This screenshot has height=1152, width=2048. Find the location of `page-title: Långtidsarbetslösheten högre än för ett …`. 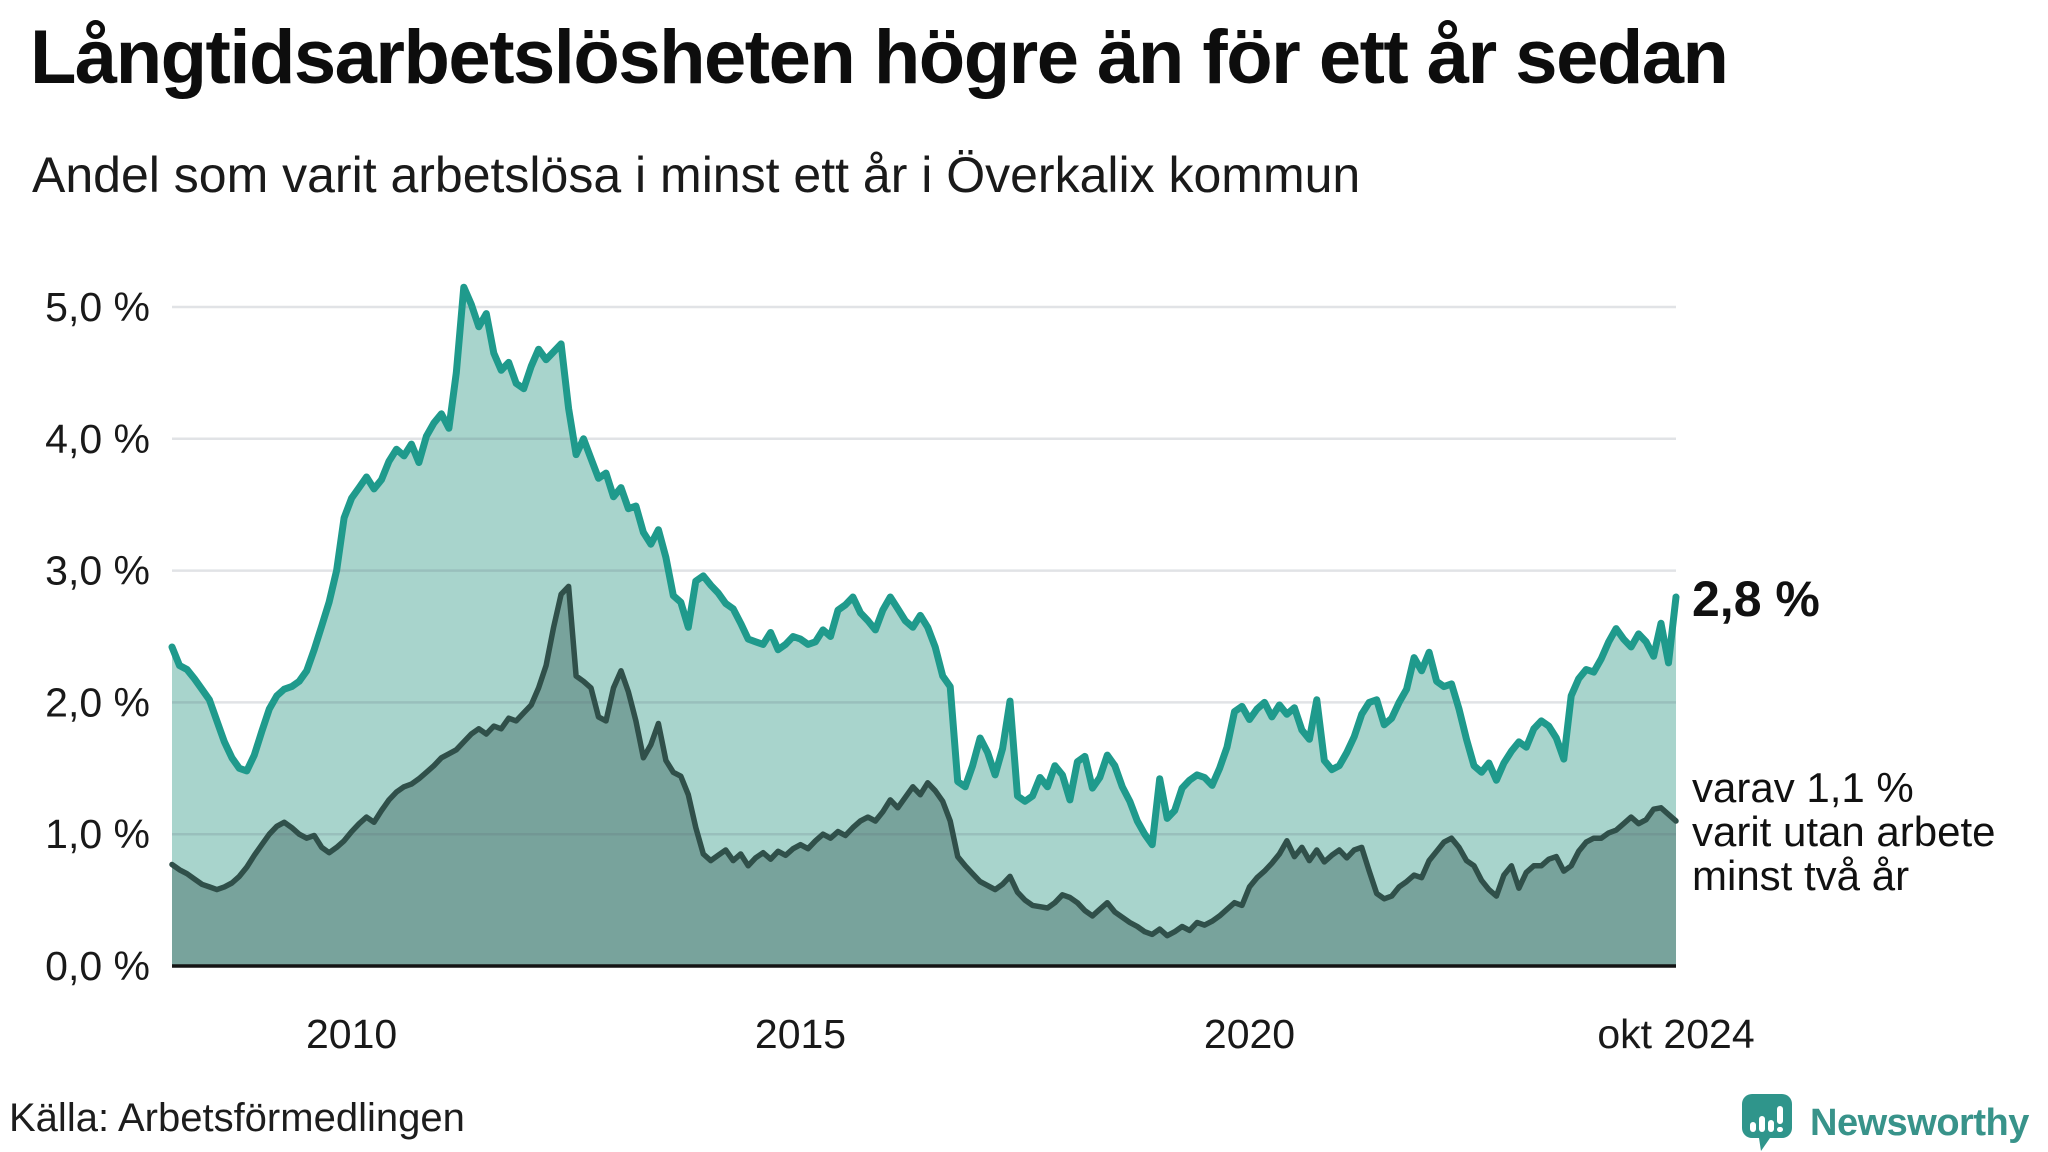

page-title: Långtidsarbetslösheten högre än för ett … is located at coordinates (879, 57).